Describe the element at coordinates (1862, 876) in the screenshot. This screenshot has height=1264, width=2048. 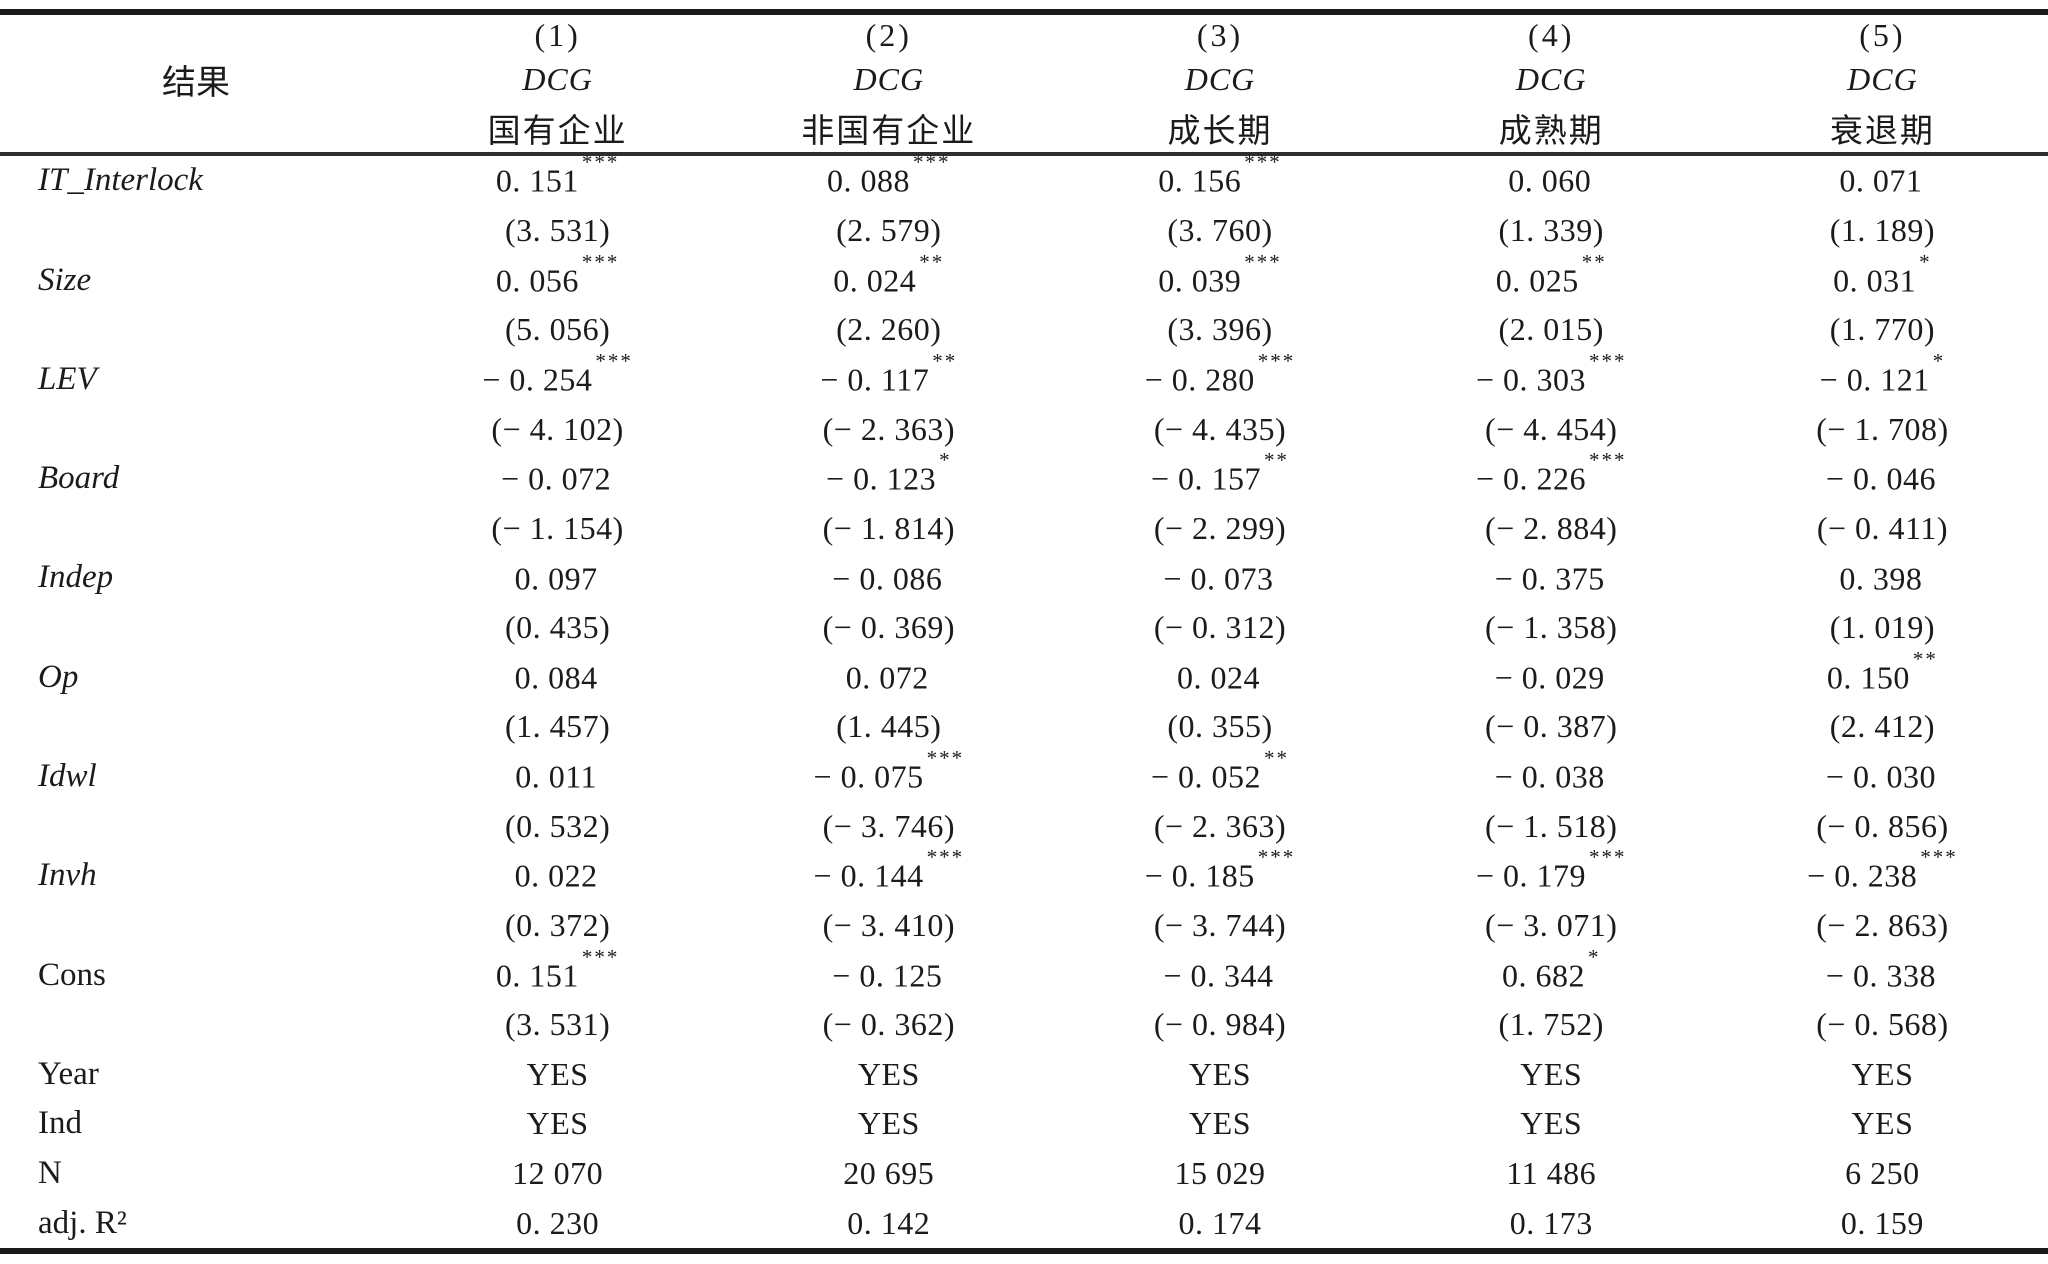
I see `coefficient-value: − 0. 238` at that location.